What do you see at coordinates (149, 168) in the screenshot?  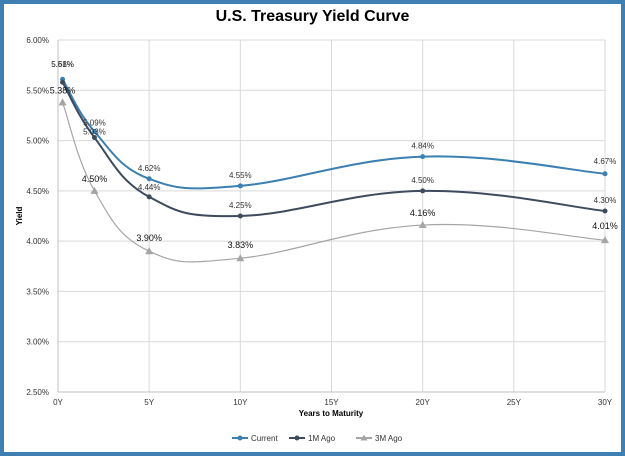 I see `data-label: 4.62%` at bounding box center [149, 168].